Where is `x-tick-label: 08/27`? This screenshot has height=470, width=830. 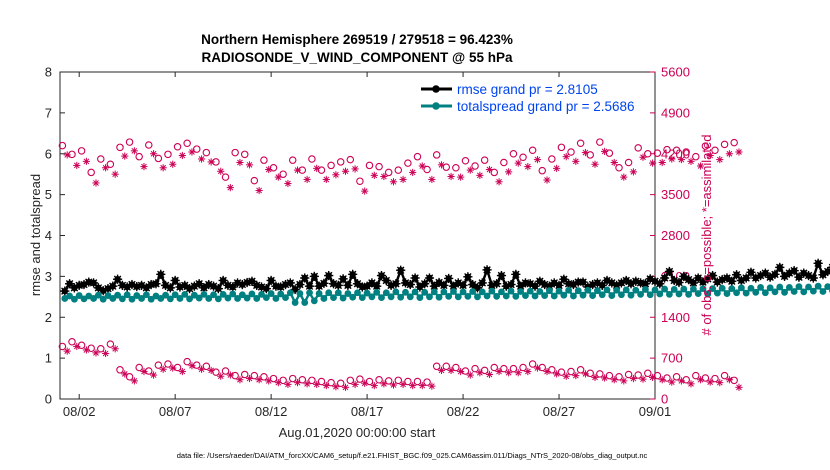
x-tick-label: 08/27 is located at coordinates (559, 411).